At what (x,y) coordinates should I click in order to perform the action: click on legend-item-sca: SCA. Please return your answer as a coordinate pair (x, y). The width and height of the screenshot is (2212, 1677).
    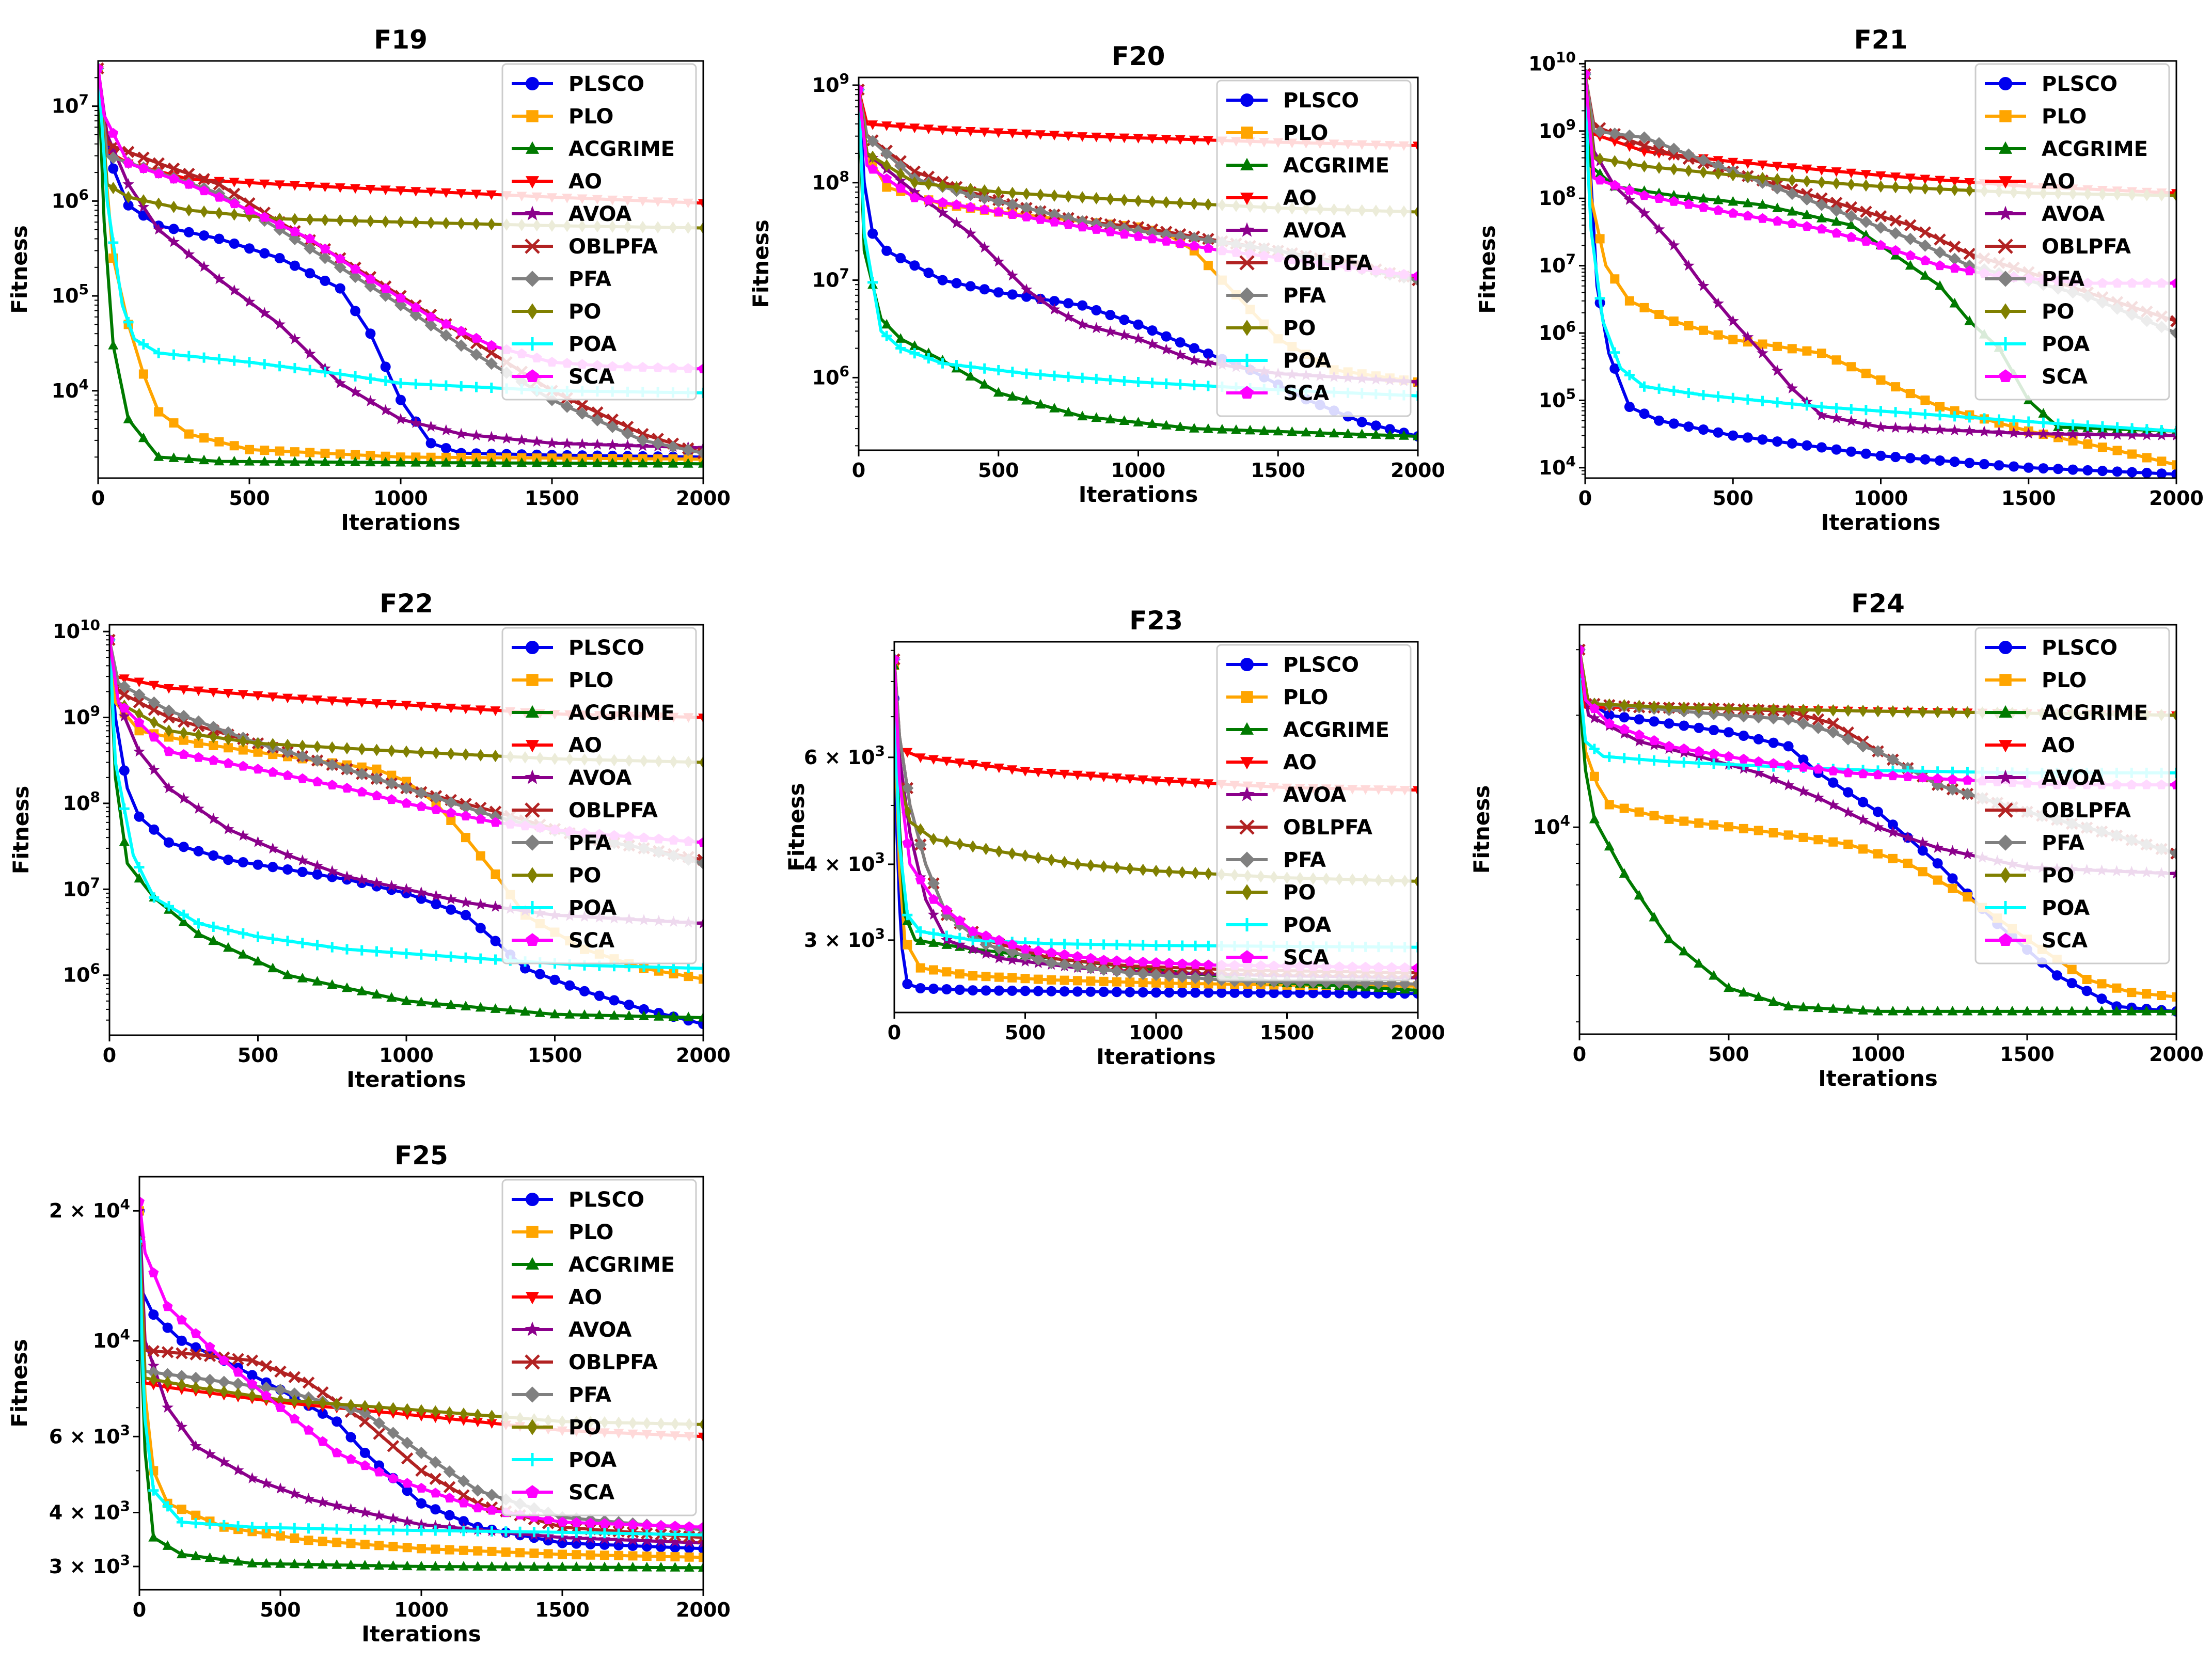
    Looking at the image, I should click on (1278, 958).